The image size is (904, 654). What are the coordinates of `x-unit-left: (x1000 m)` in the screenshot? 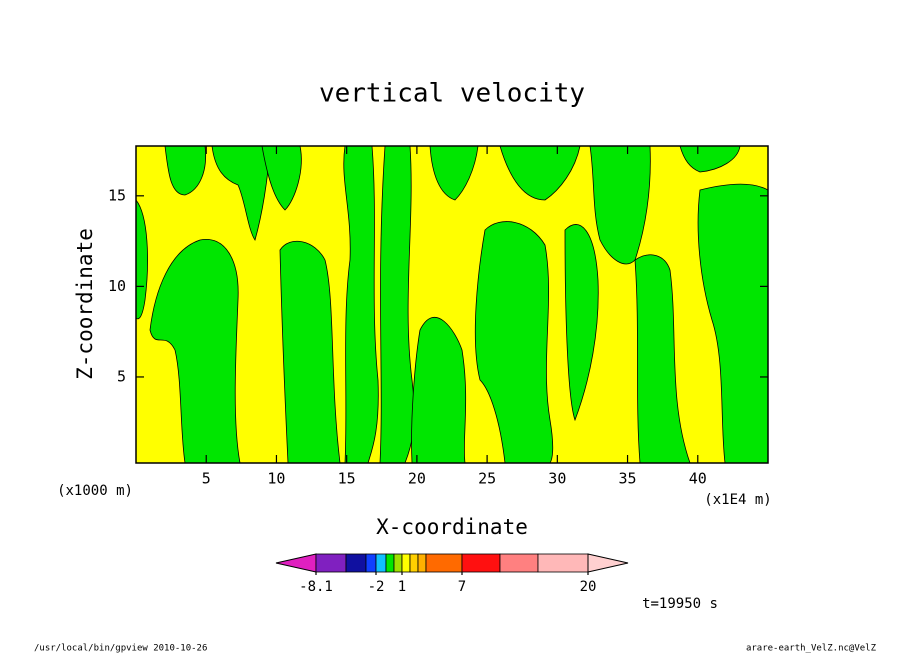 It's located at (95, 491).